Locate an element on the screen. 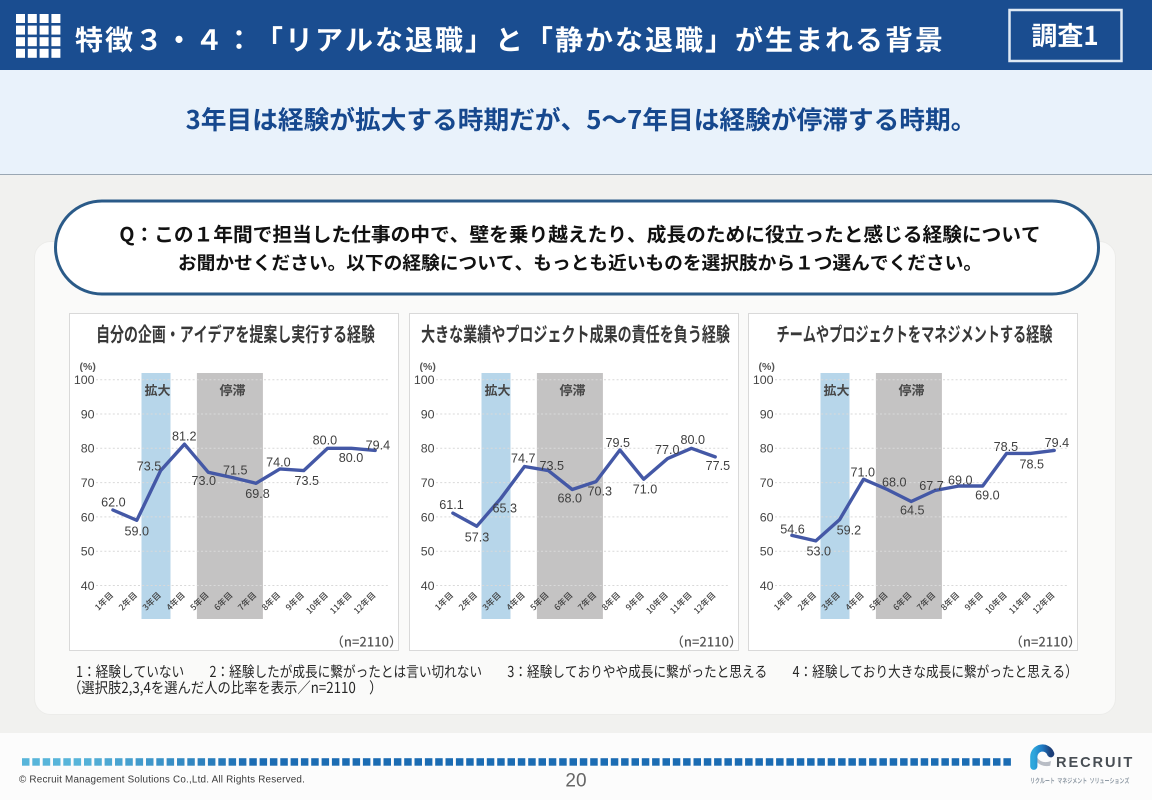  svg-text: 59.2 is located at coordinates (849, 531).